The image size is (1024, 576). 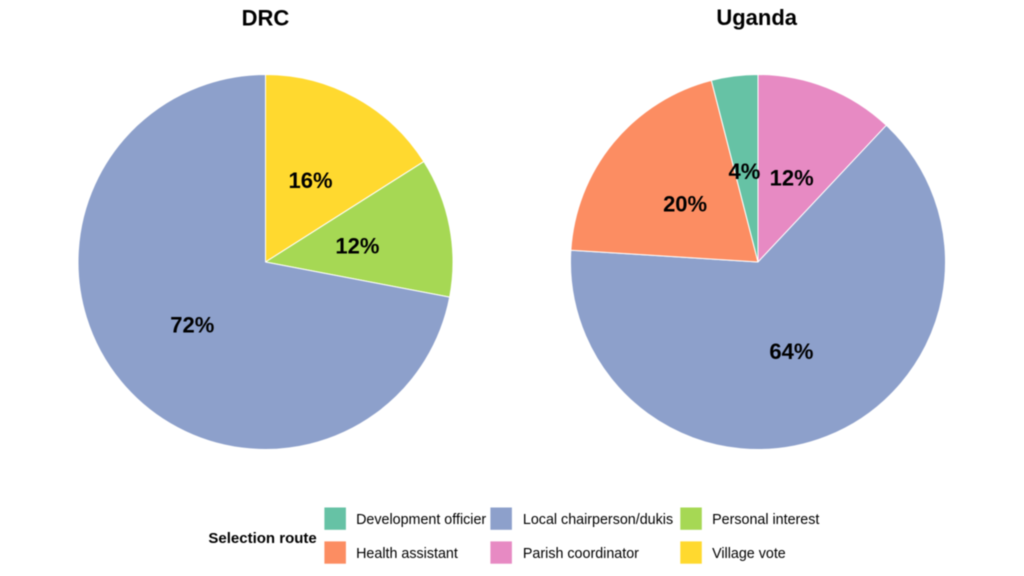 What do you see at coordinates (749, 554) in the screenshot?
I see `svg-text: Village vote` at bounding box center [749, 554].